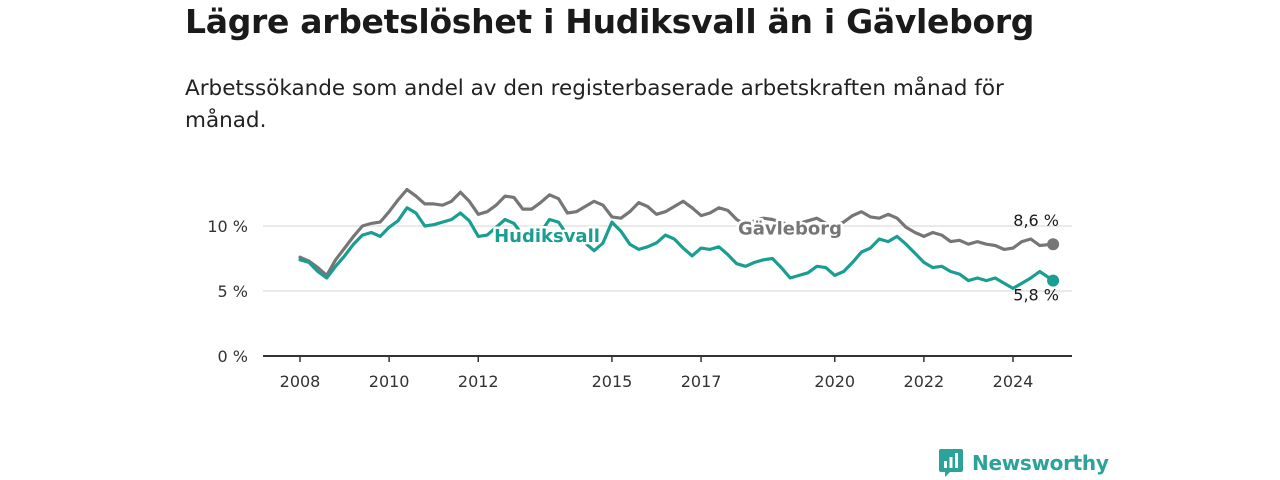  What do you see at coordinates (1013, 381) in the screenshot?
I see `x-tick-label: 2024` at bounding box center [1013, 381].